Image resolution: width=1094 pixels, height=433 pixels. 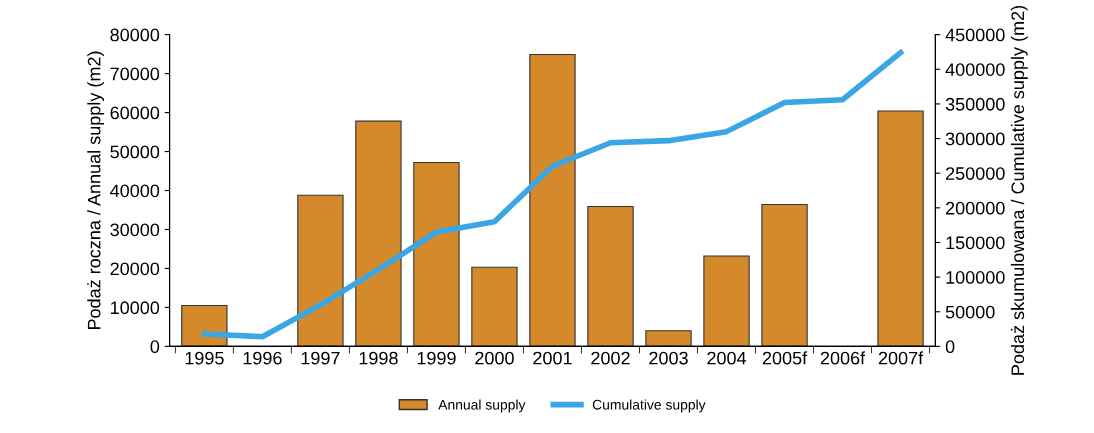 I want to click on y-tick-label: 40000, so click(x=135, y=191).